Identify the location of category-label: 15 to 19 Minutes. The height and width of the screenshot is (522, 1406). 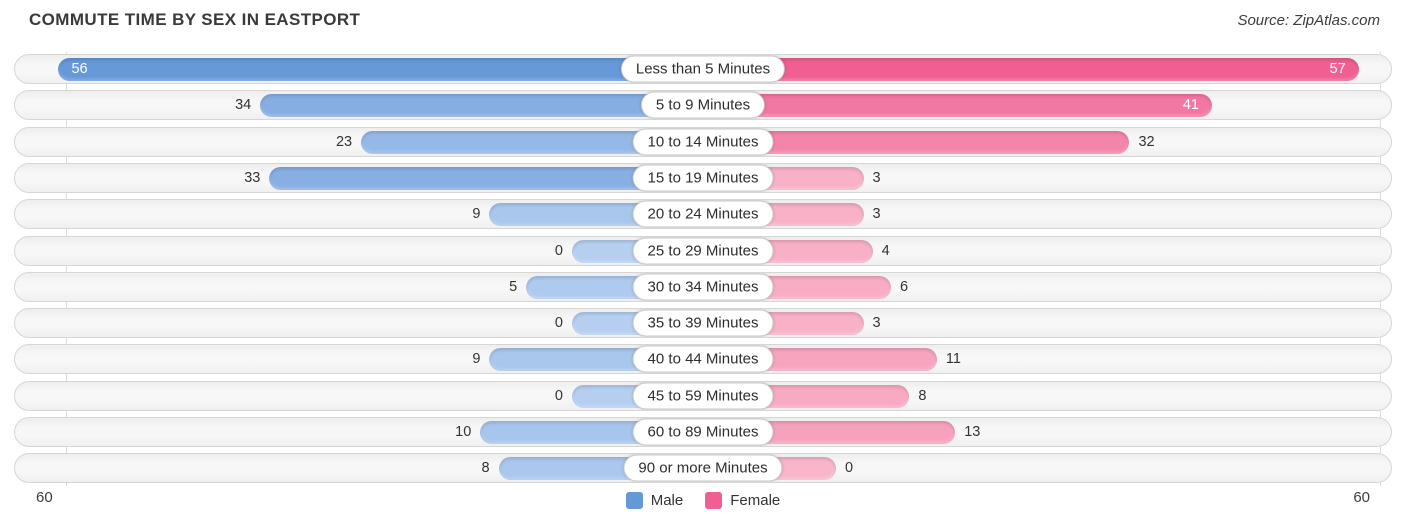
(703, 178).